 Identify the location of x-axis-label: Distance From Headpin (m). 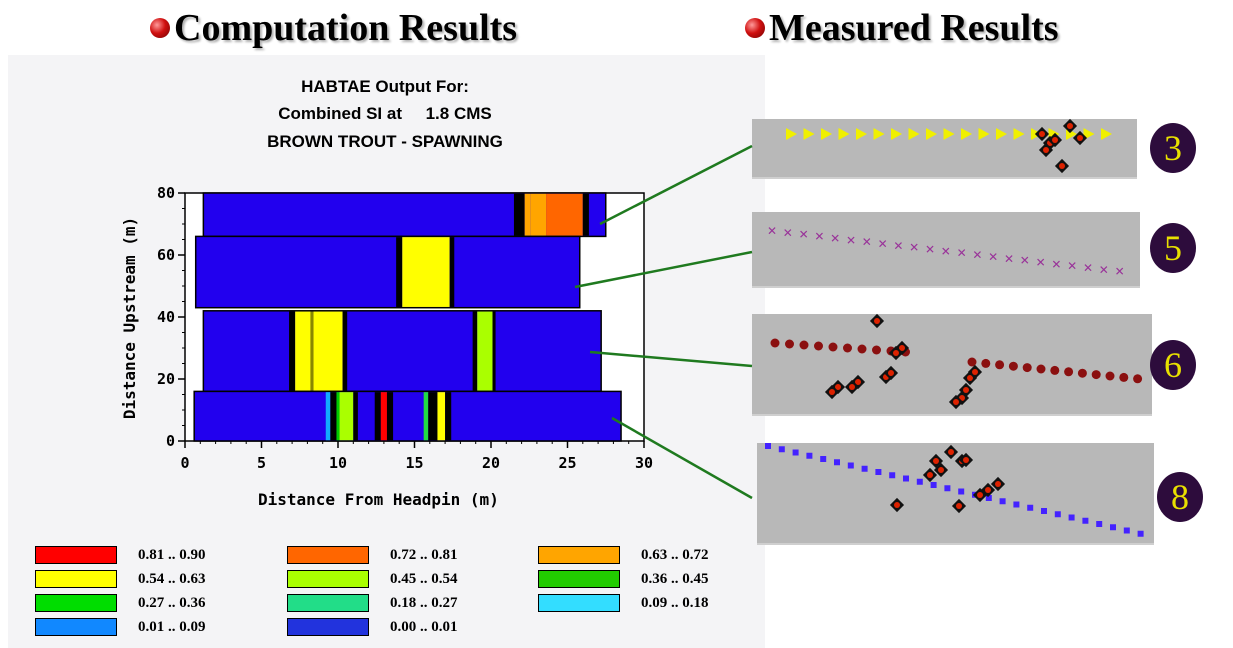
(378, 499).